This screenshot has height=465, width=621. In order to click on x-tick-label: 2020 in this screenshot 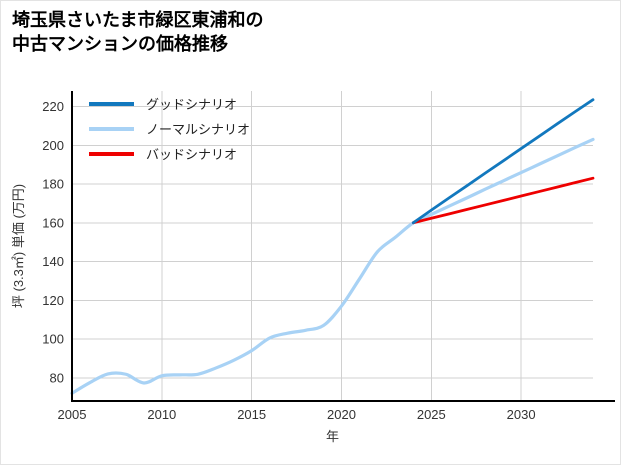, I will do `click(341, 414)`.